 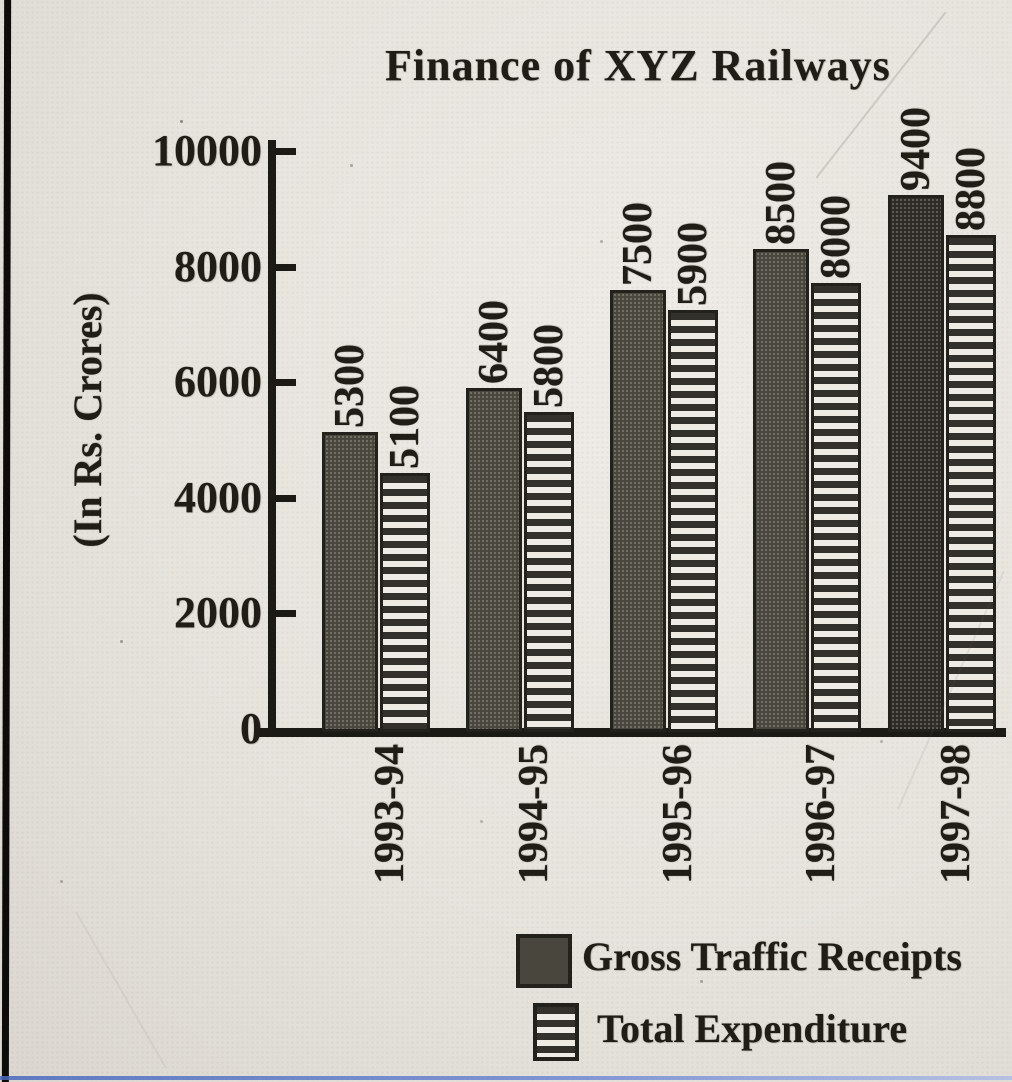 I want to click on y-tick-label: 4000, so click(x=218, y=497).